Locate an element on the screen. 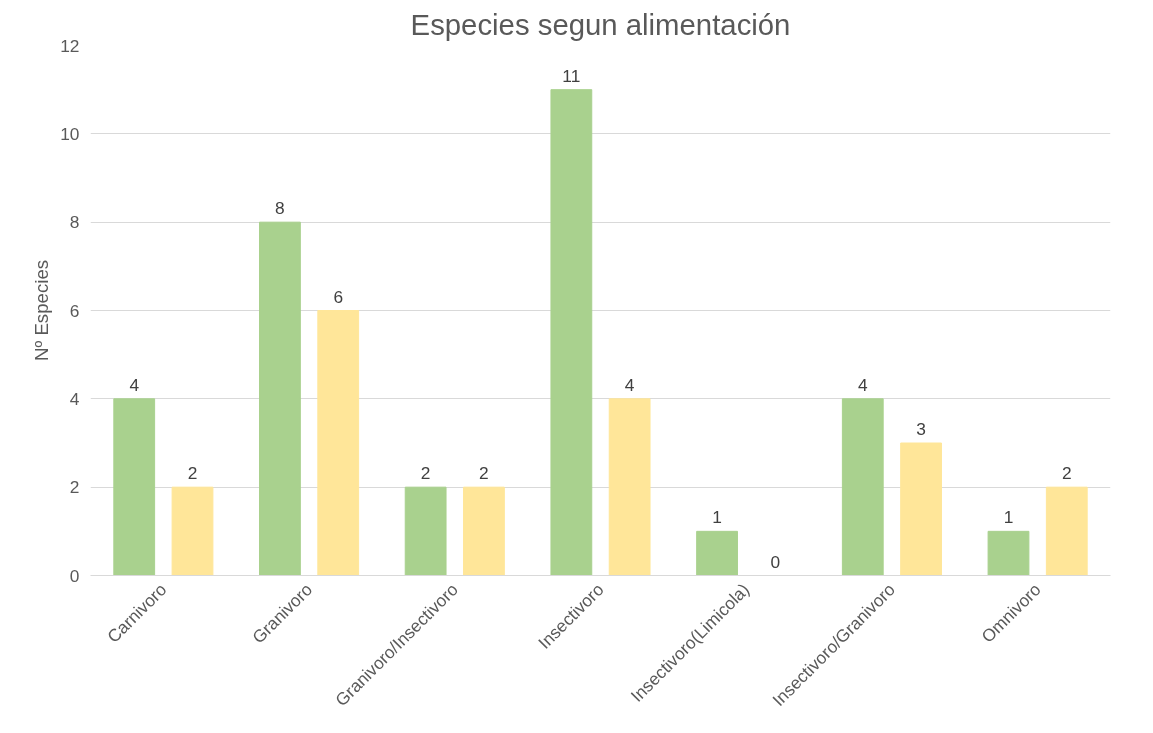 The width and height of the screenshot is (1153, 733). y-axis-title: Nº Especies is located at coordinates (42, 310).